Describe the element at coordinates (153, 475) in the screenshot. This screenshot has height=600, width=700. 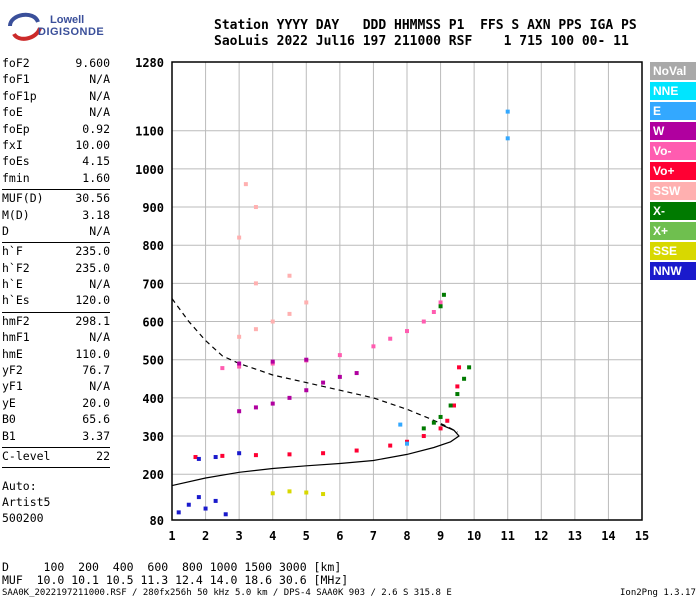
I see `y-tick-label: 200` at that location.